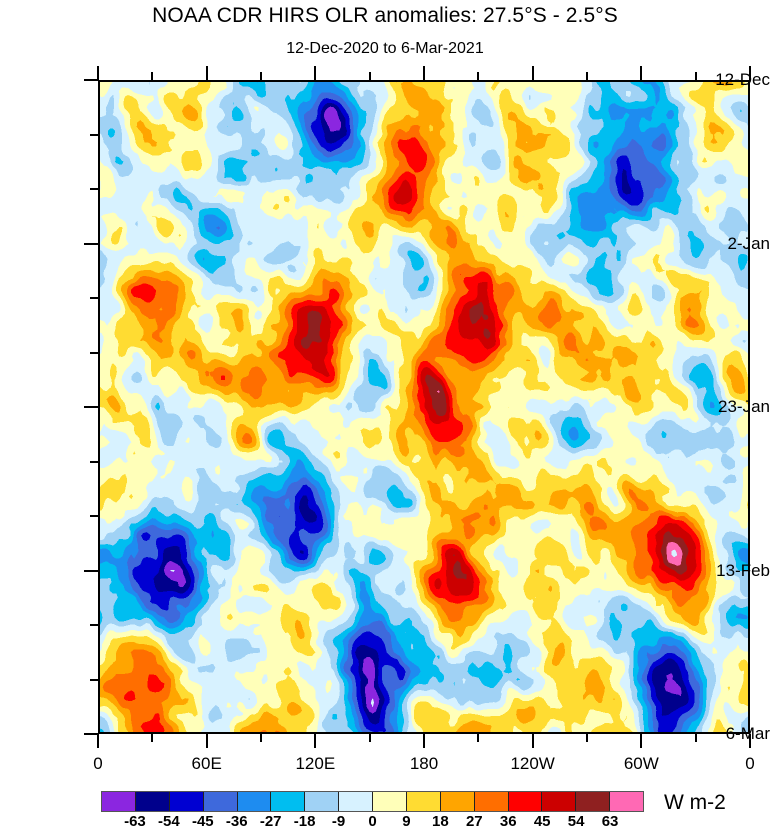 The height and width of the screenshot is (830, 770). Describe the element at coordinates (372, 821) in the screenshot. I see `colorbar-tick-label: 0` at that location.